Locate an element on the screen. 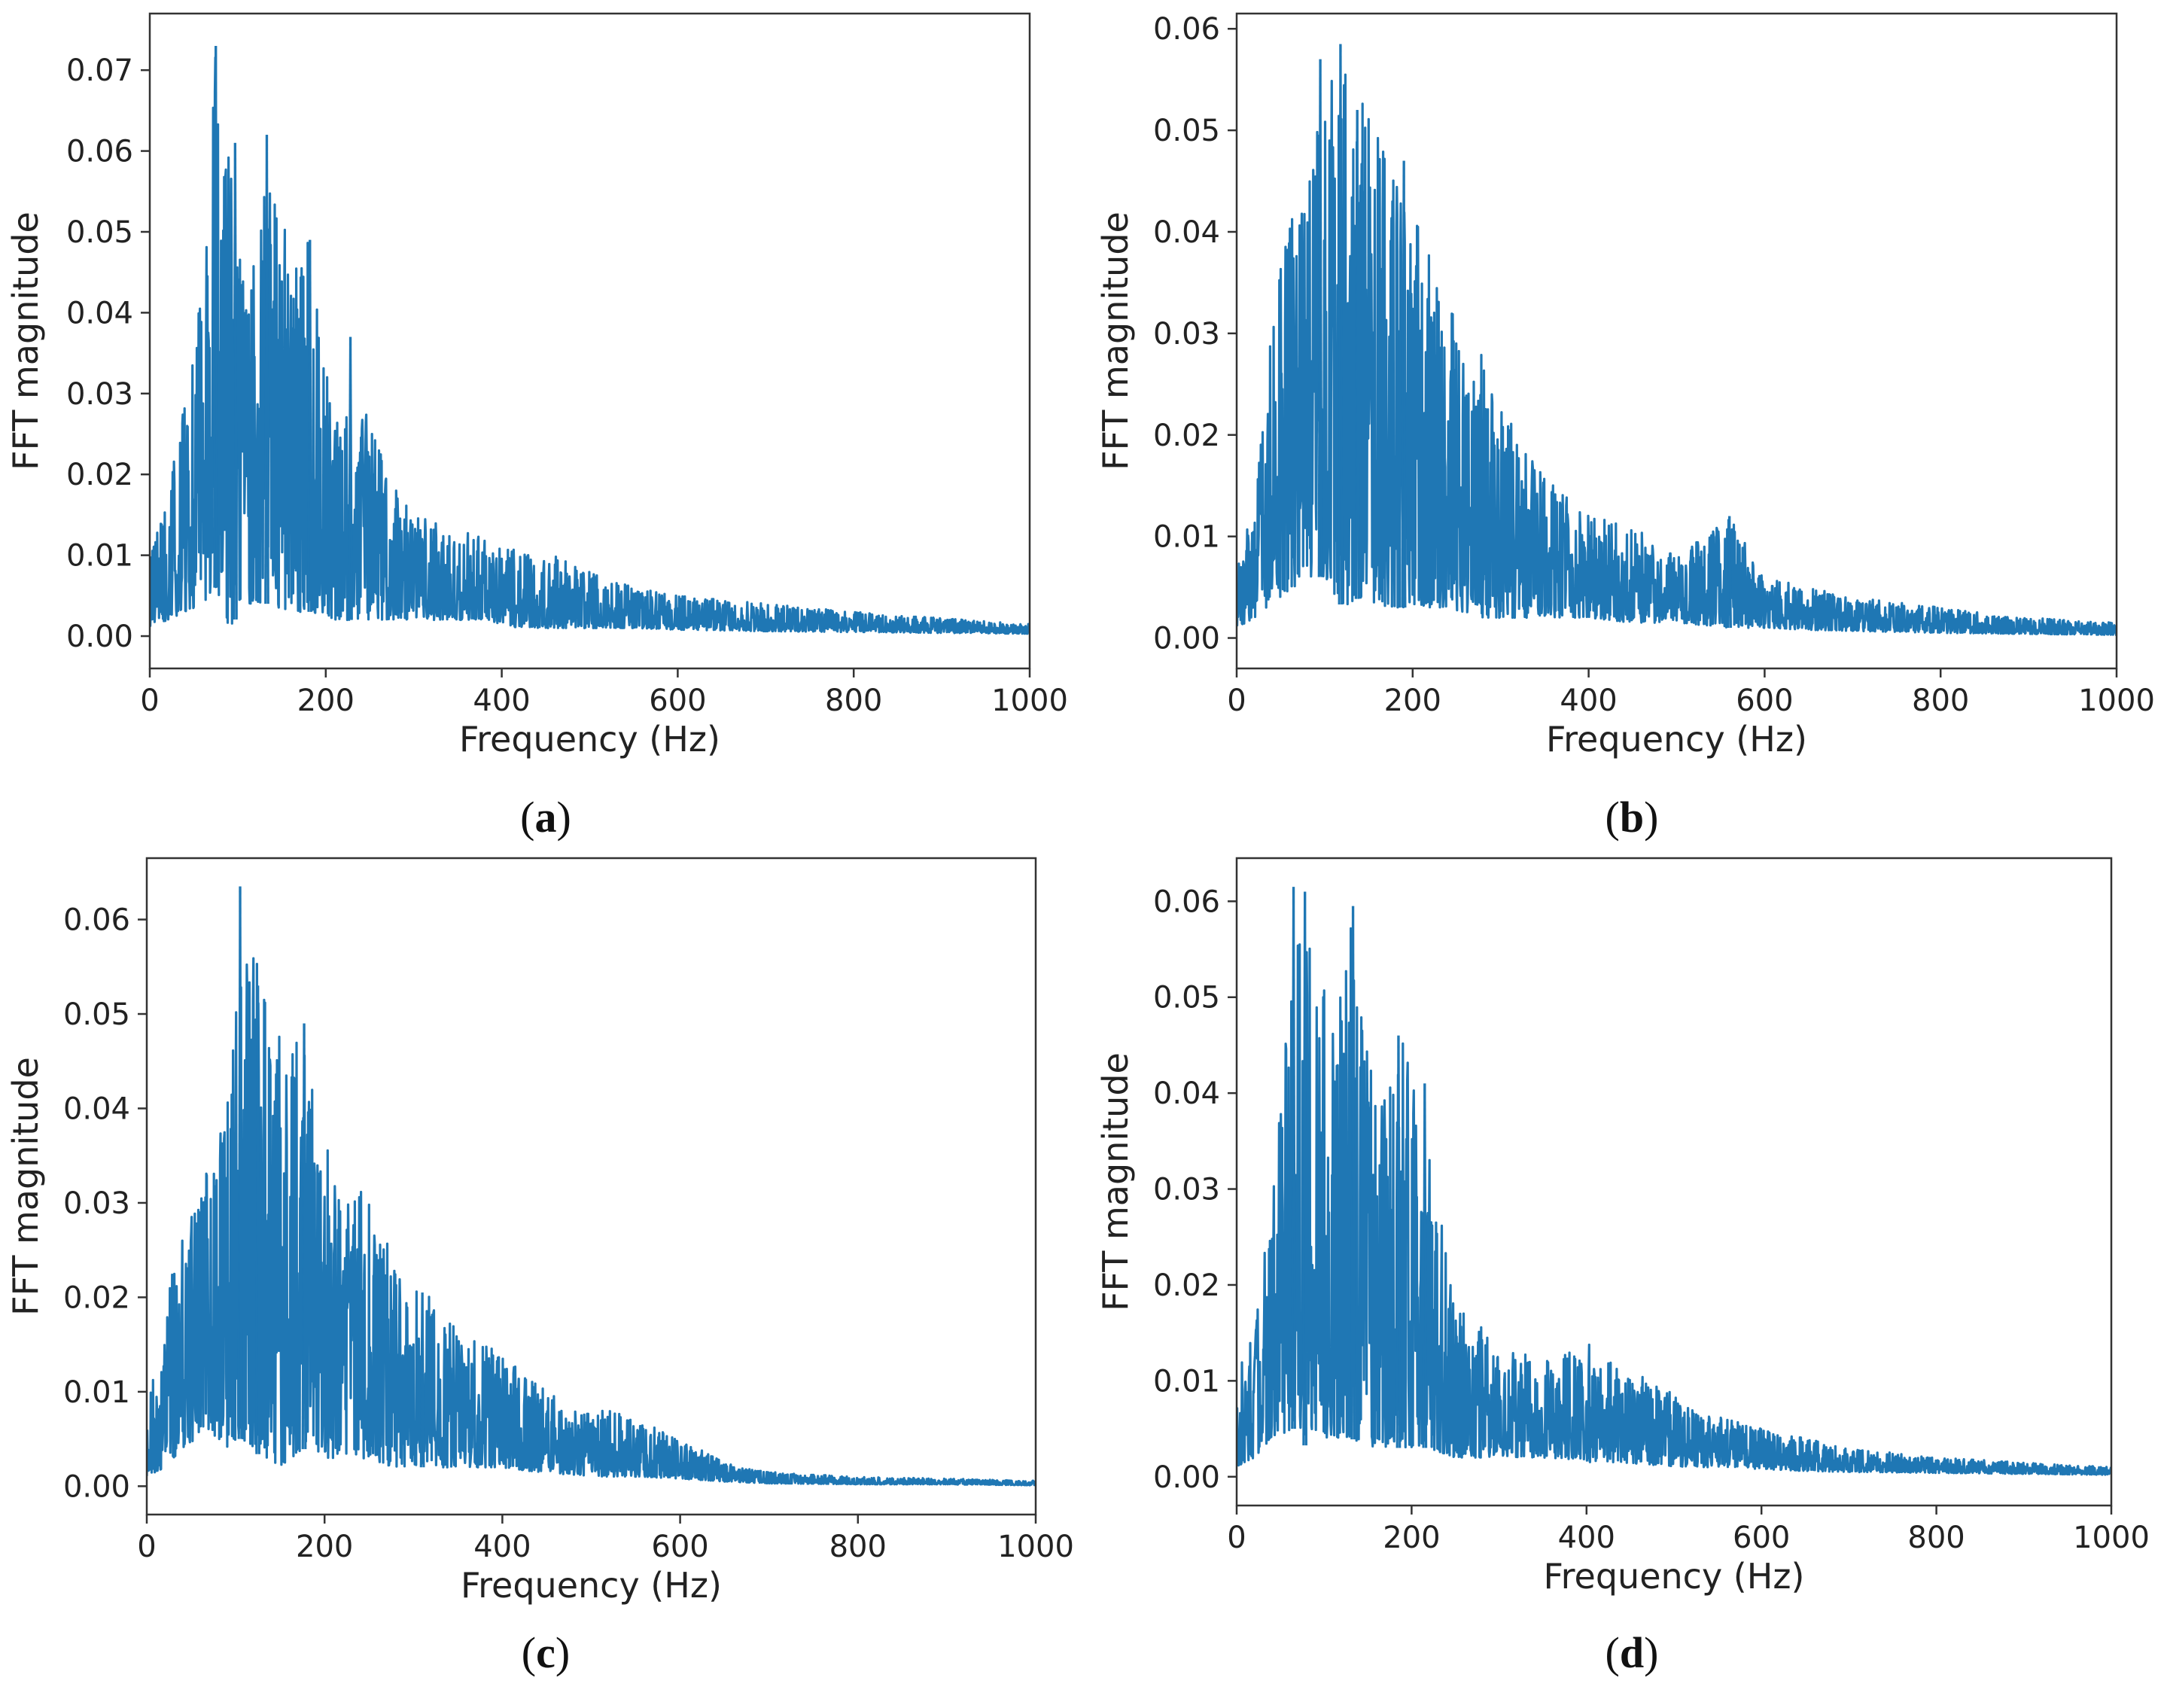 The image size is (2164, 1708). panel-caption-b: (b) is located at coordinates (1632, 818).